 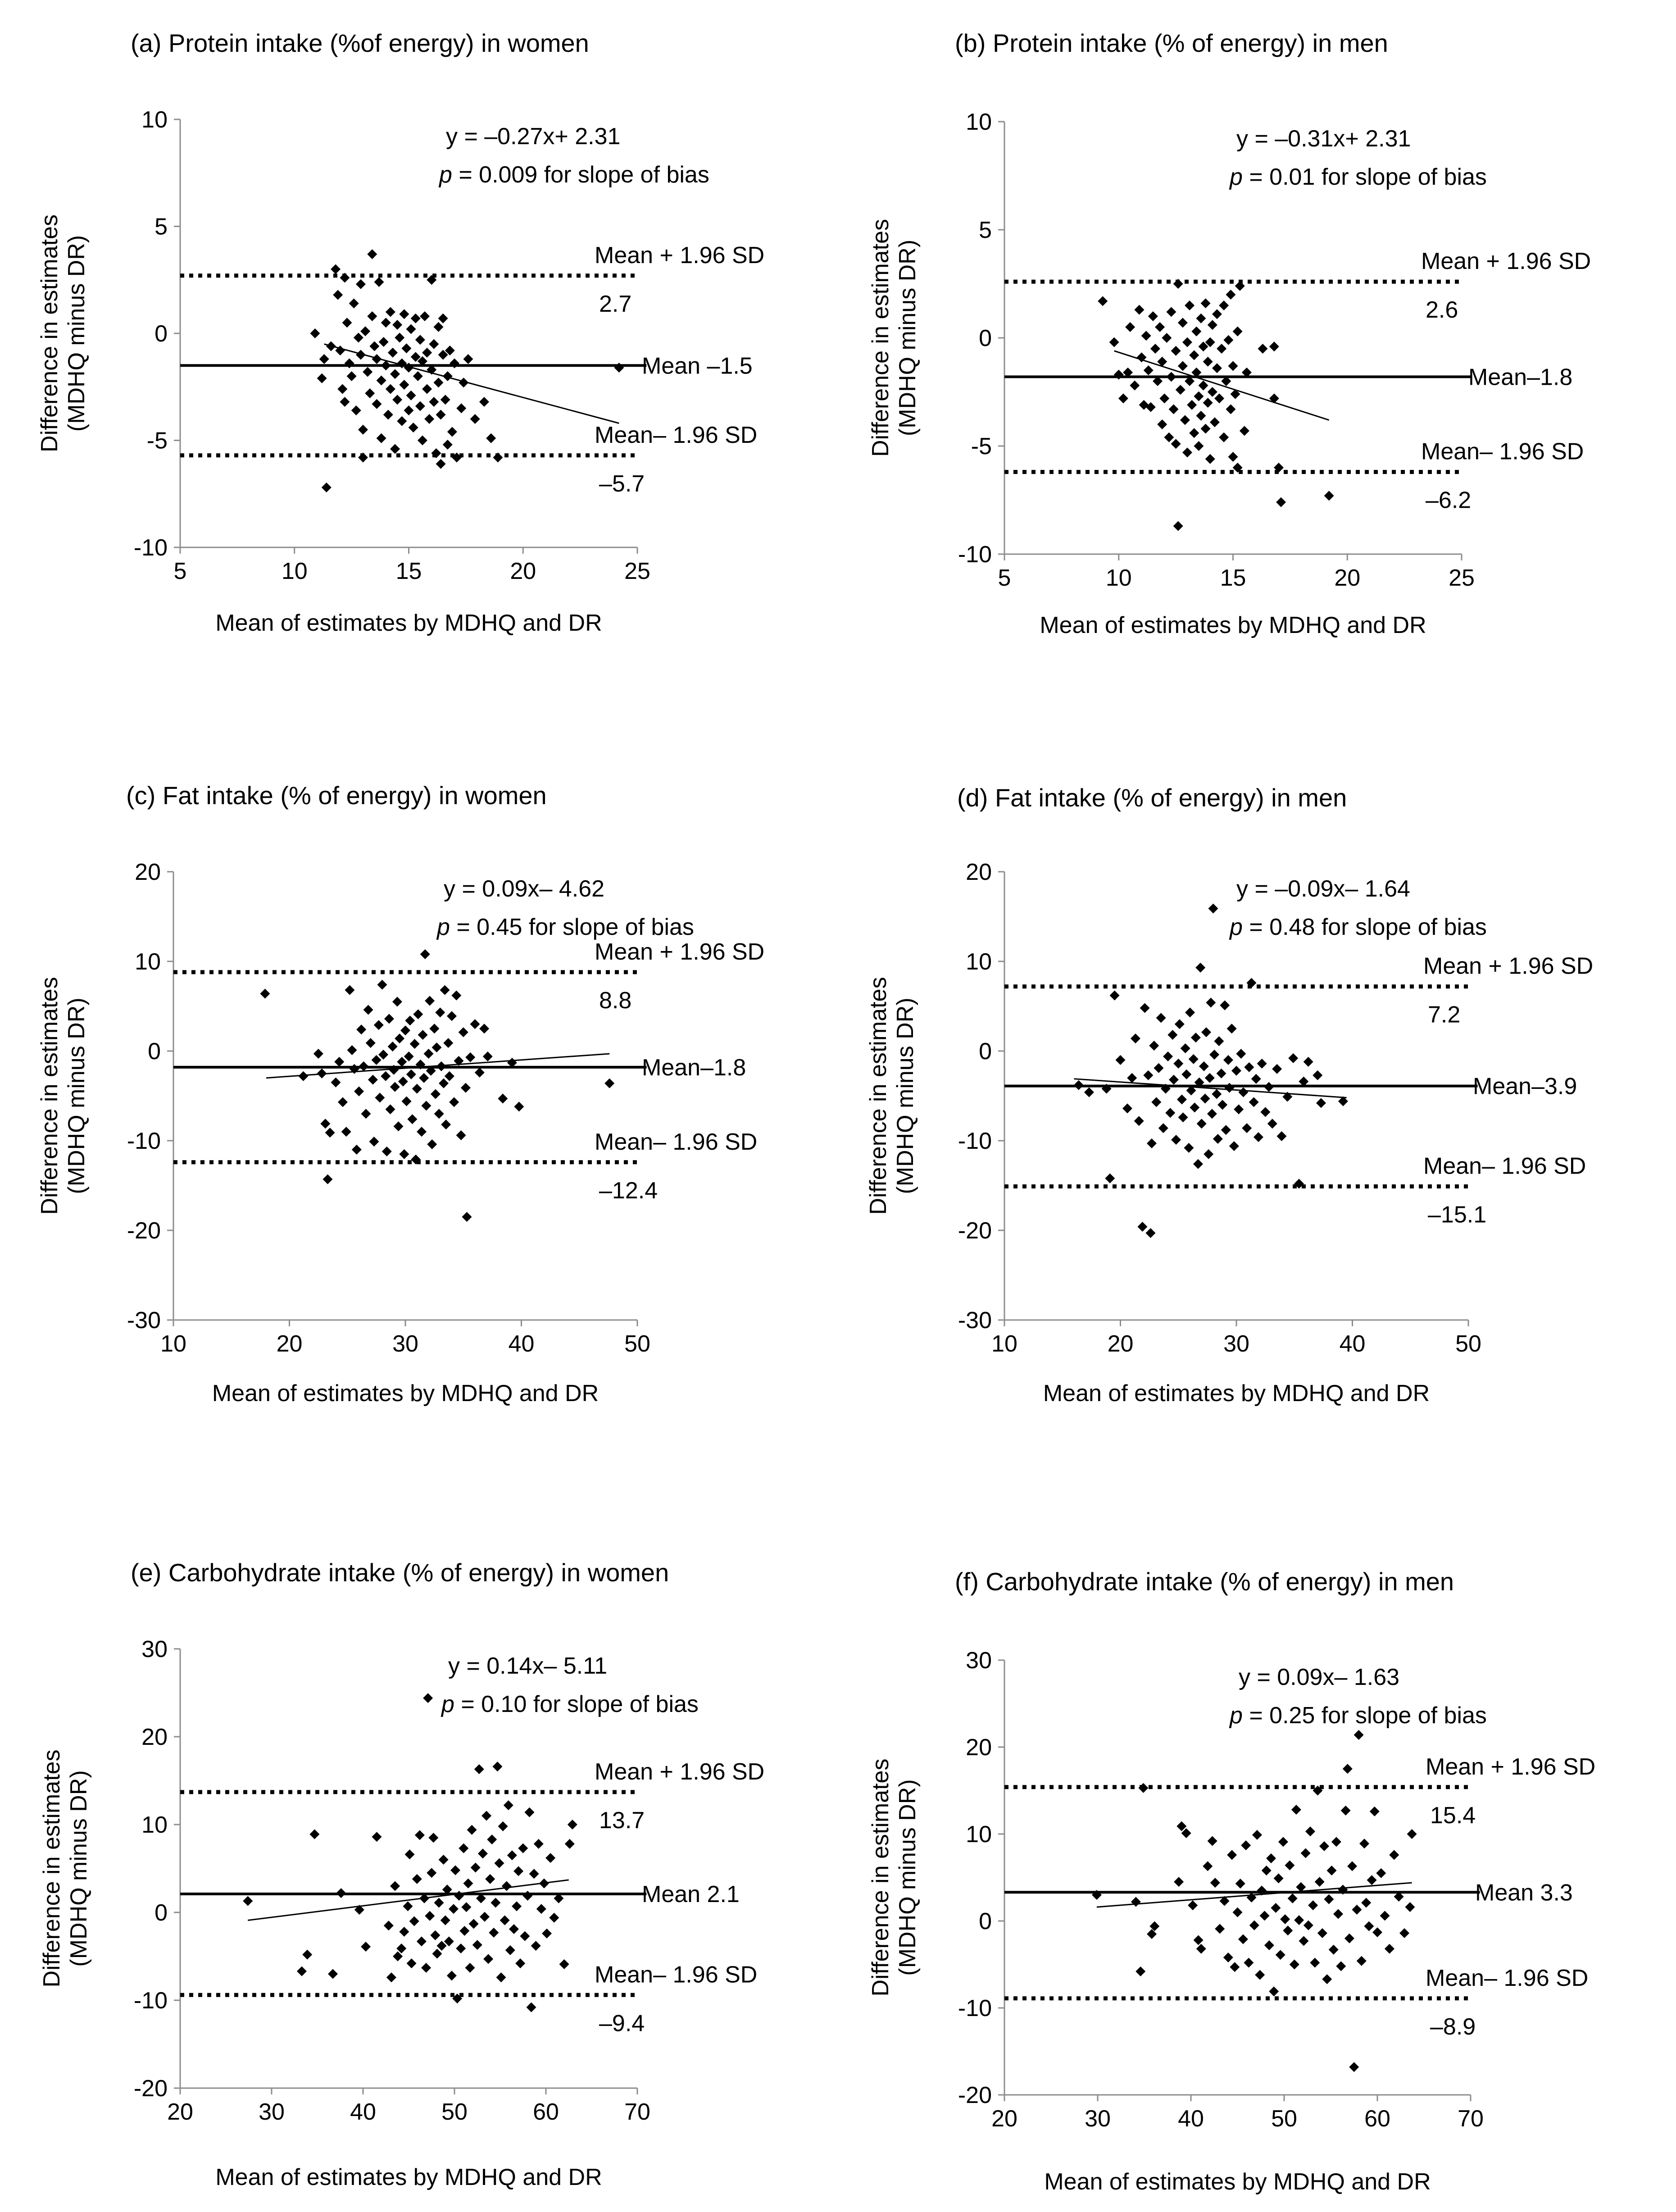 What do you see at coordinates (615, 1001) in the screenshot?
I see `upper-limit-value: 8.8` at bounding box center [615, 1001].